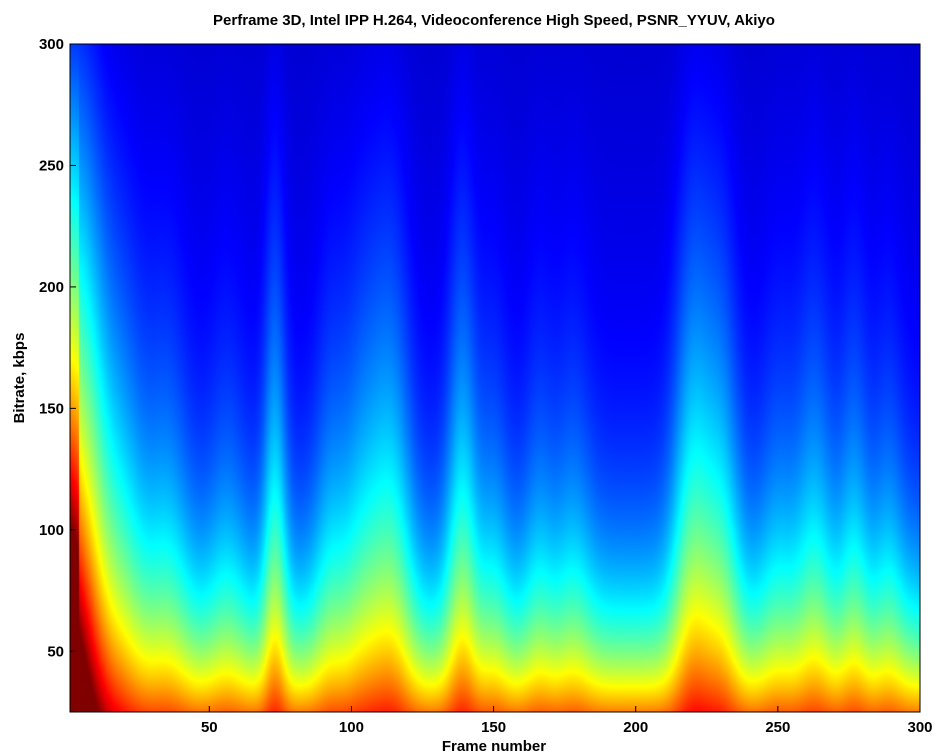 The height and width of the screenshot is (756, 939). I want to click on x-tick-label: 50, so click(209, 727).